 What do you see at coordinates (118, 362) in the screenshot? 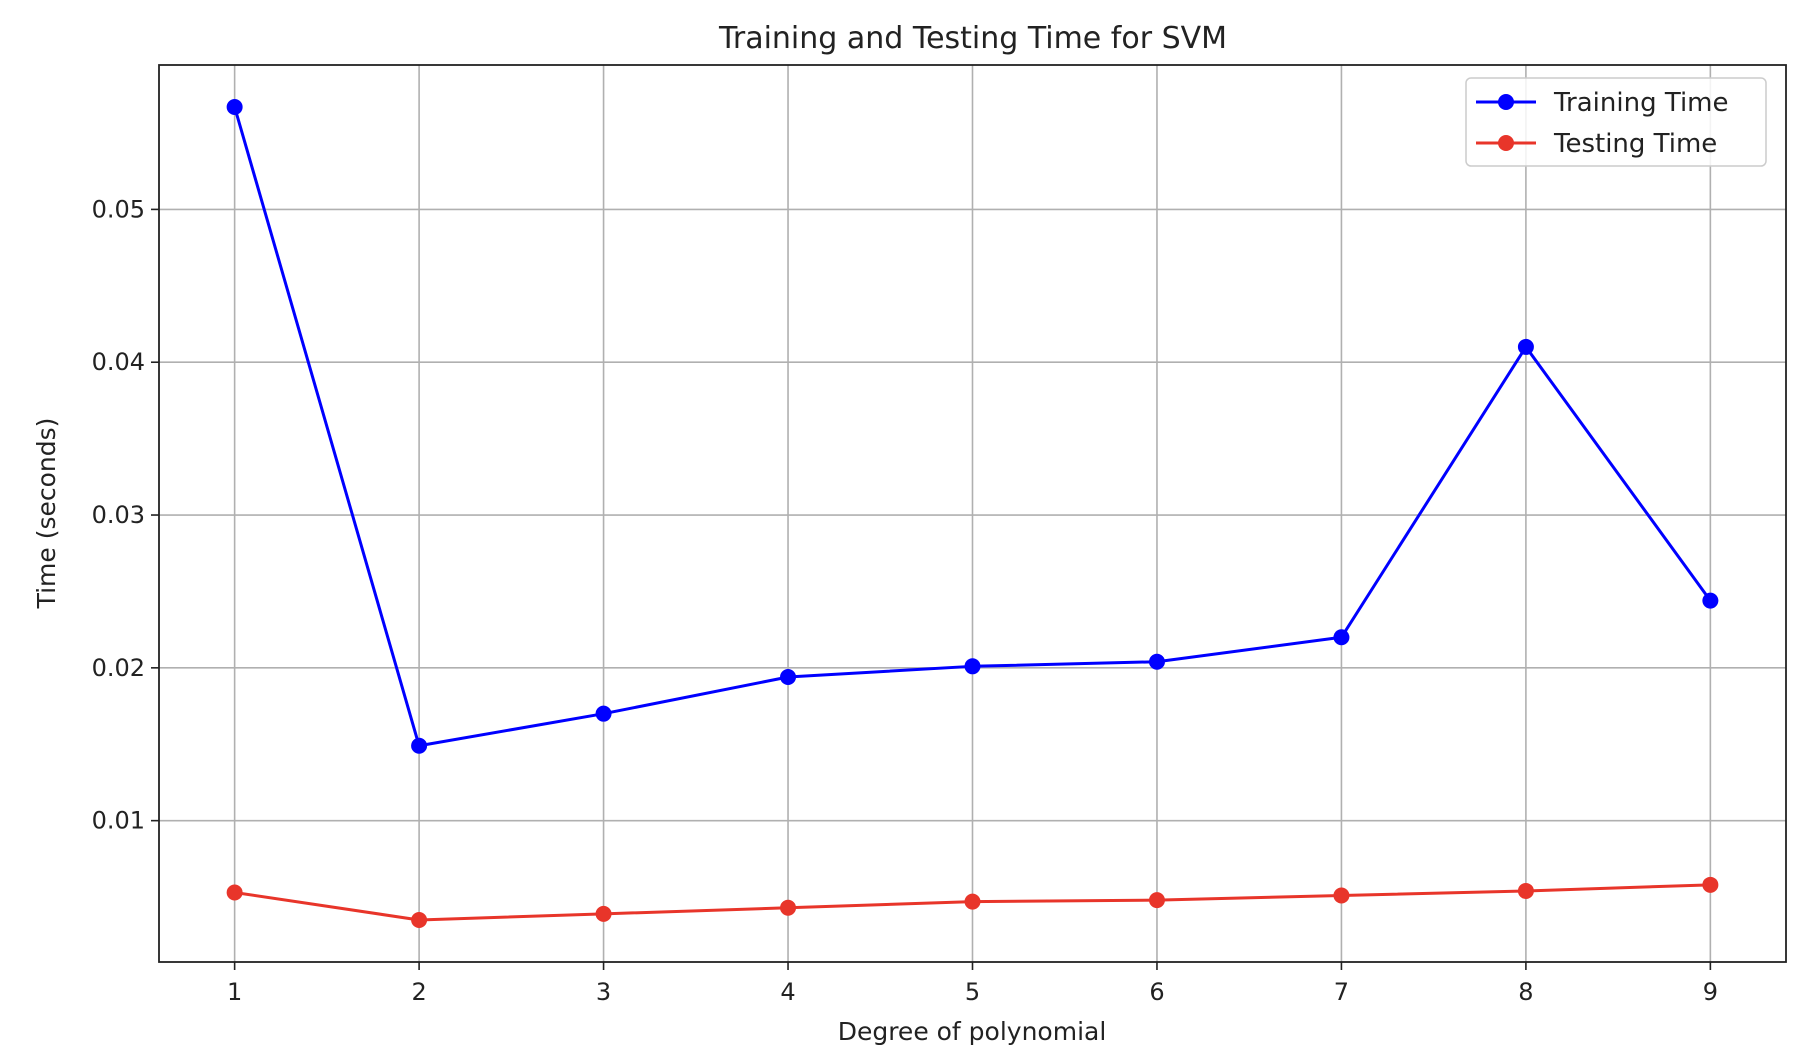
I see `y-tick-label: 0.04` at bounding box center [118, 362].